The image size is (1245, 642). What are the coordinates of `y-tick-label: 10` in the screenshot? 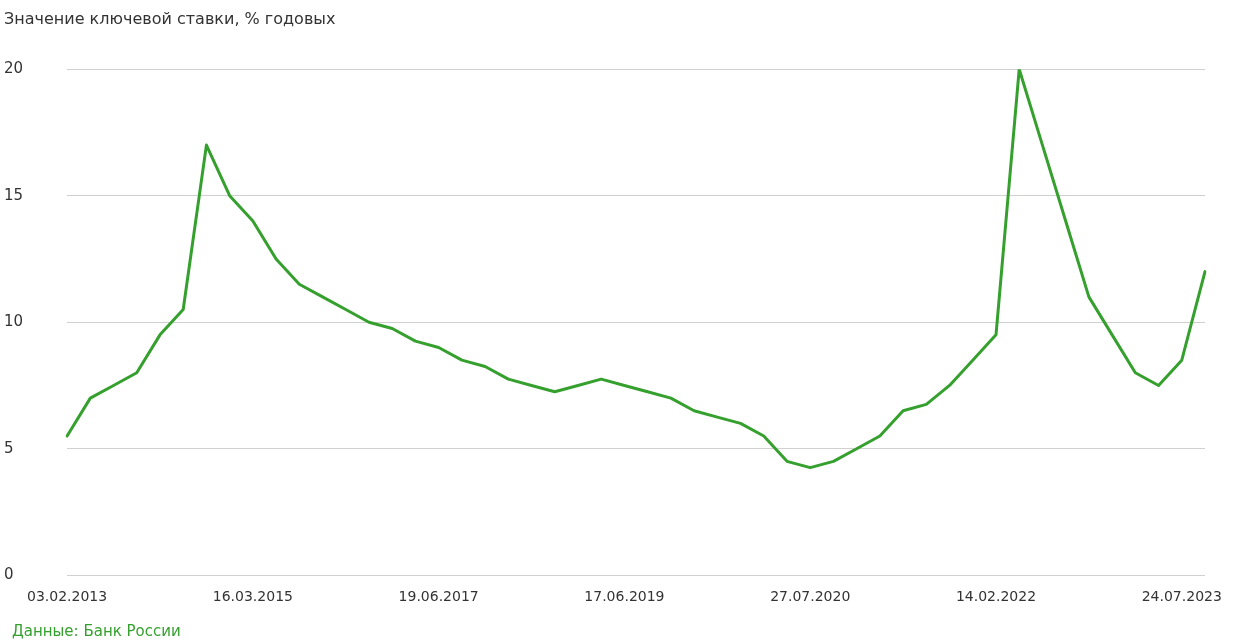 It's located at (14, 321).